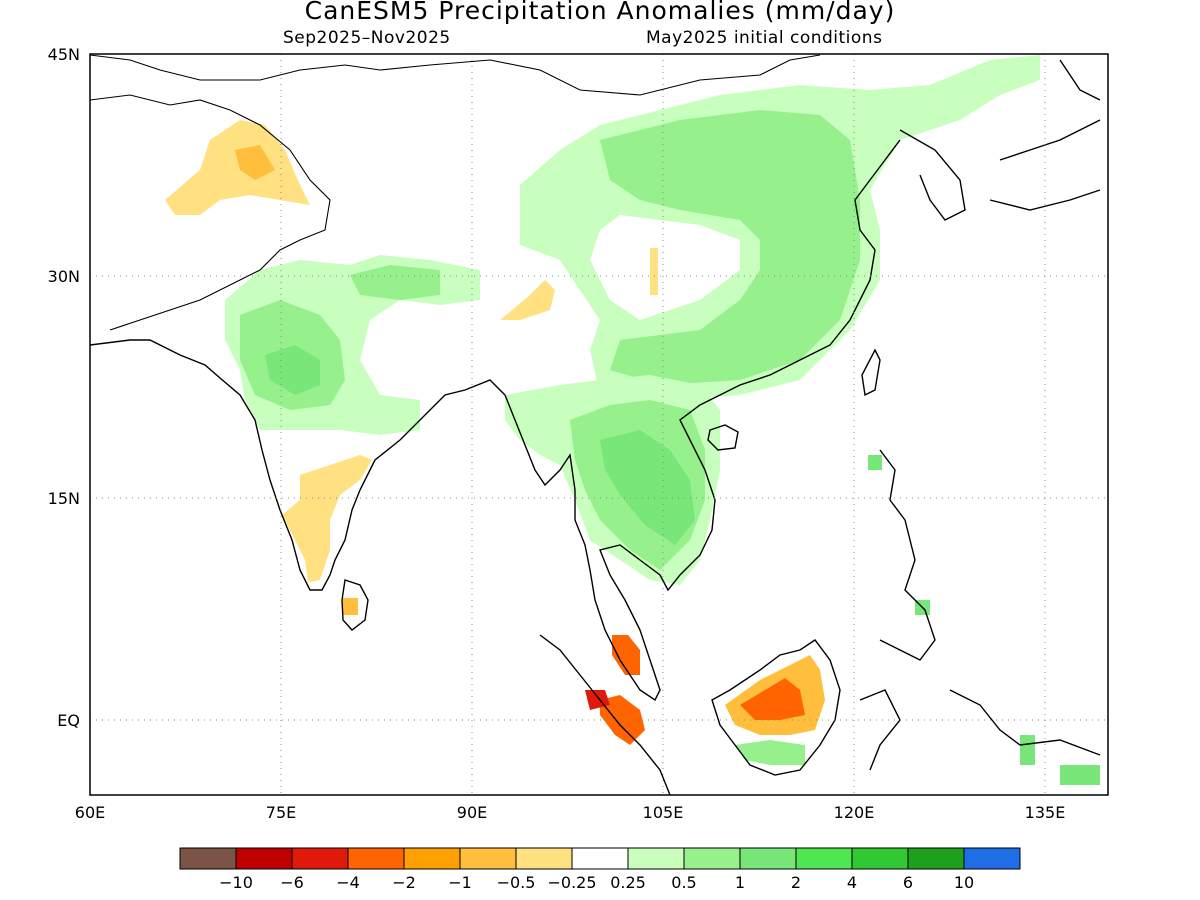  I want to click on lat-tick-label: 45N, so click(64, 54).